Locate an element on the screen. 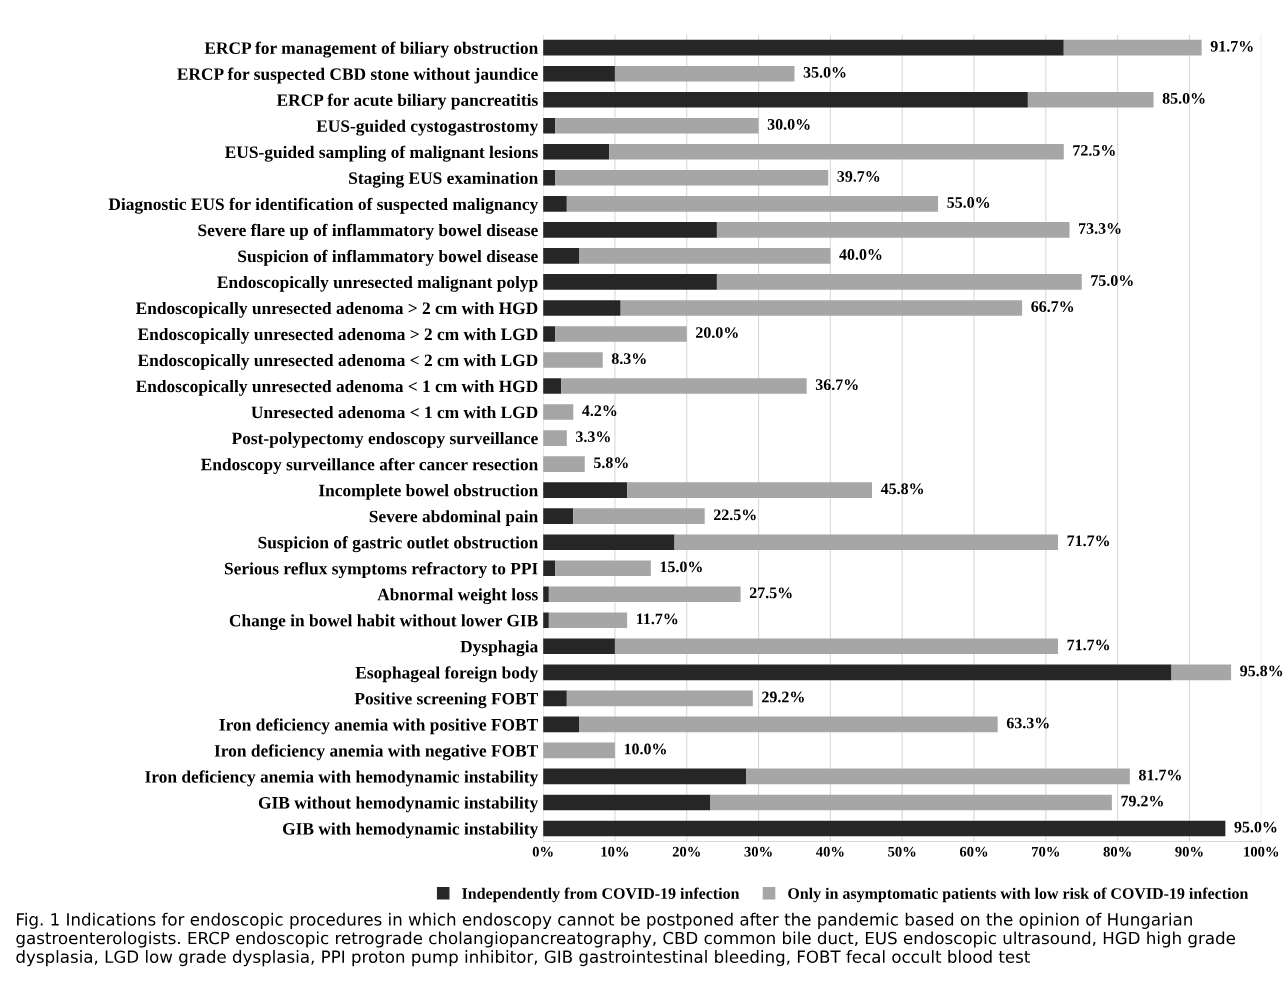 Image resolution: width=1287 pixels, height=990 pixels. x-tick-label: 90% is located at coordinates (1189, 851).